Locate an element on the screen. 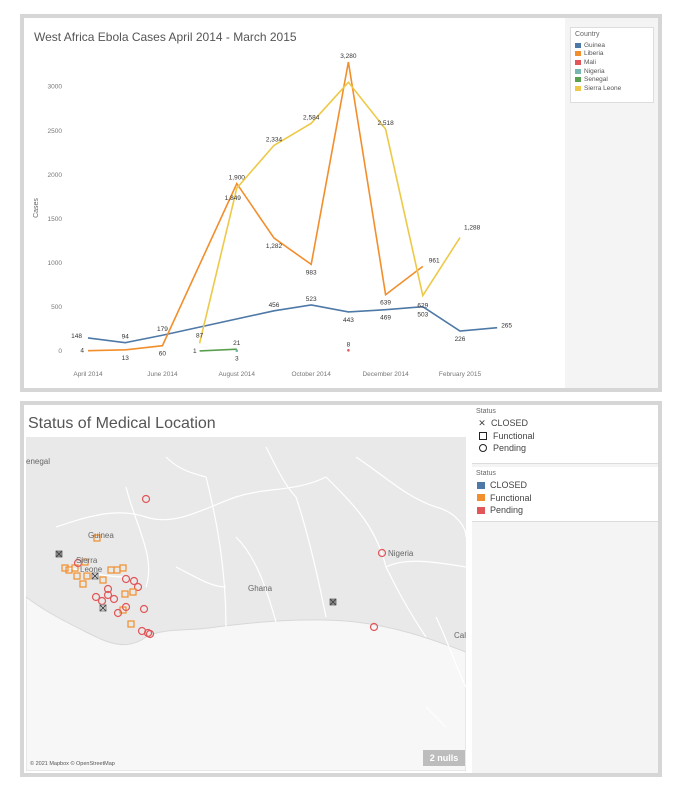 The height and width of the screenshot is (792, 678). x-tick-label: August 2014 is located at coordinates (237, 374).